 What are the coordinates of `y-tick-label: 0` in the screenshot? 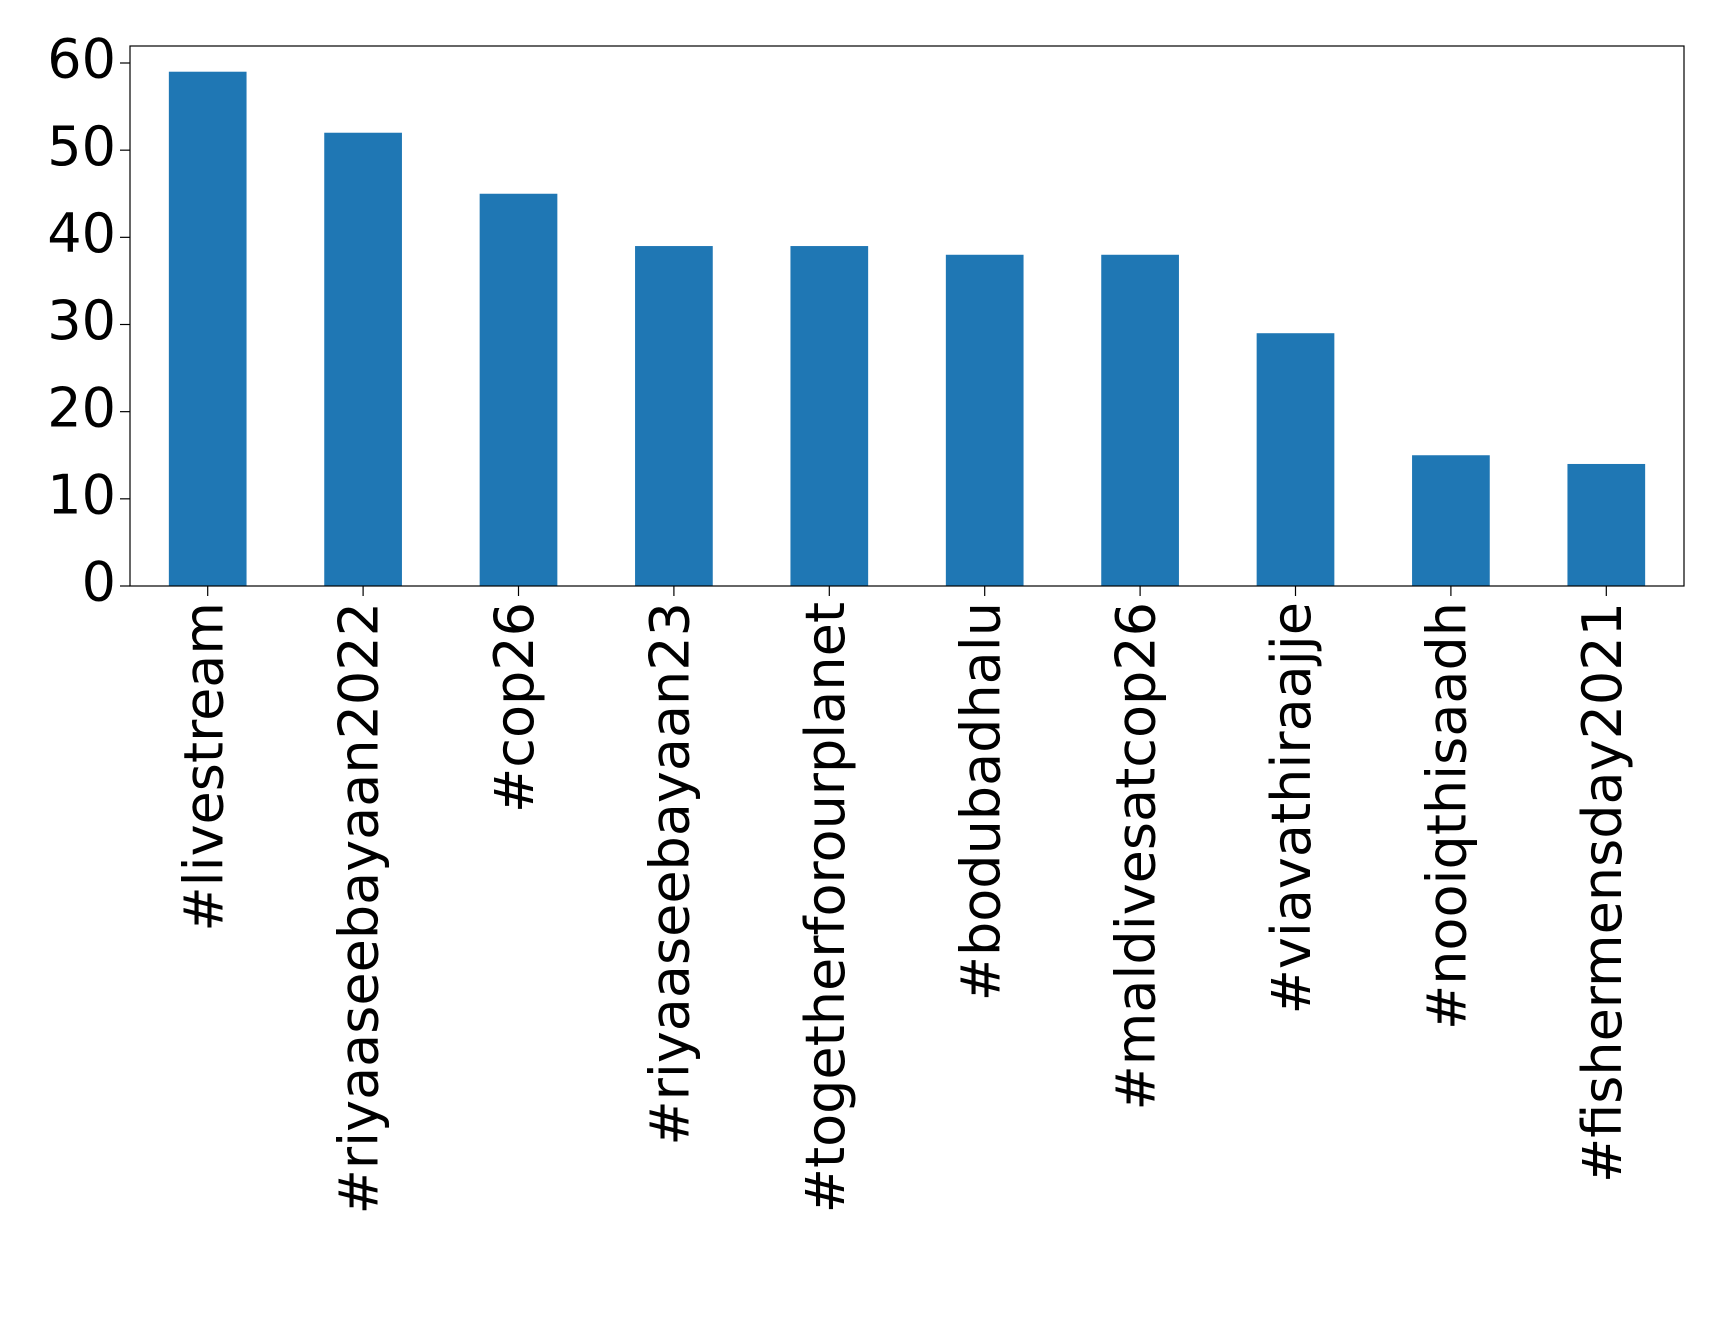 It's located at (99, 582).